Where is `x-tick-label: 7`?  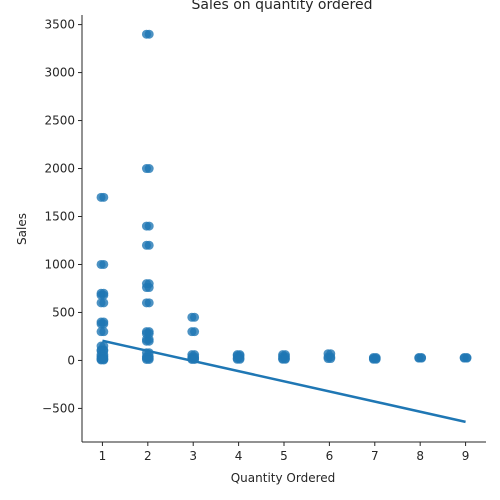 x-tick-label: 7 is located at coordinates (375, 456).